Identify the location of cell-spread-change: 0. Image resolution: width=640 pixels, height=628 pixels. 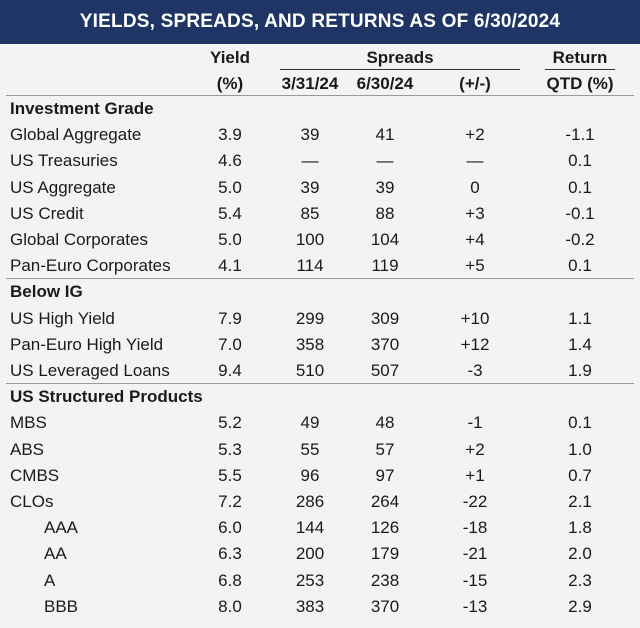
(475, 187).